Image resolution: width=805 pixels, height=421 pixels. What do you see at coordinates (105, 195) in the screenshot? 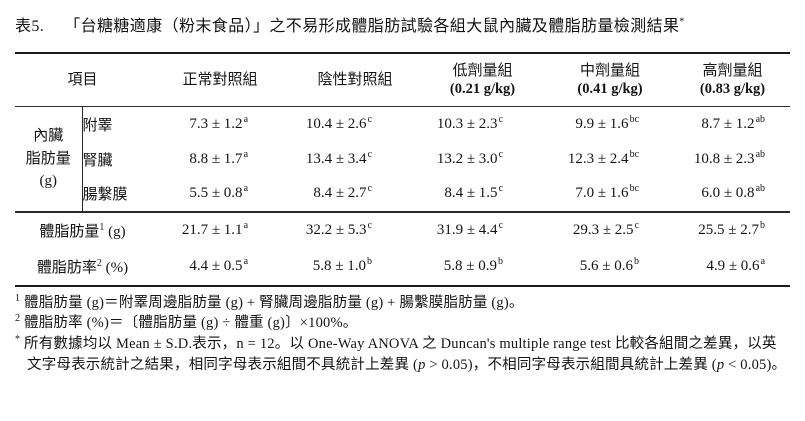
I see `row-label: 腸繫膜` at bounding box center [105, 195].